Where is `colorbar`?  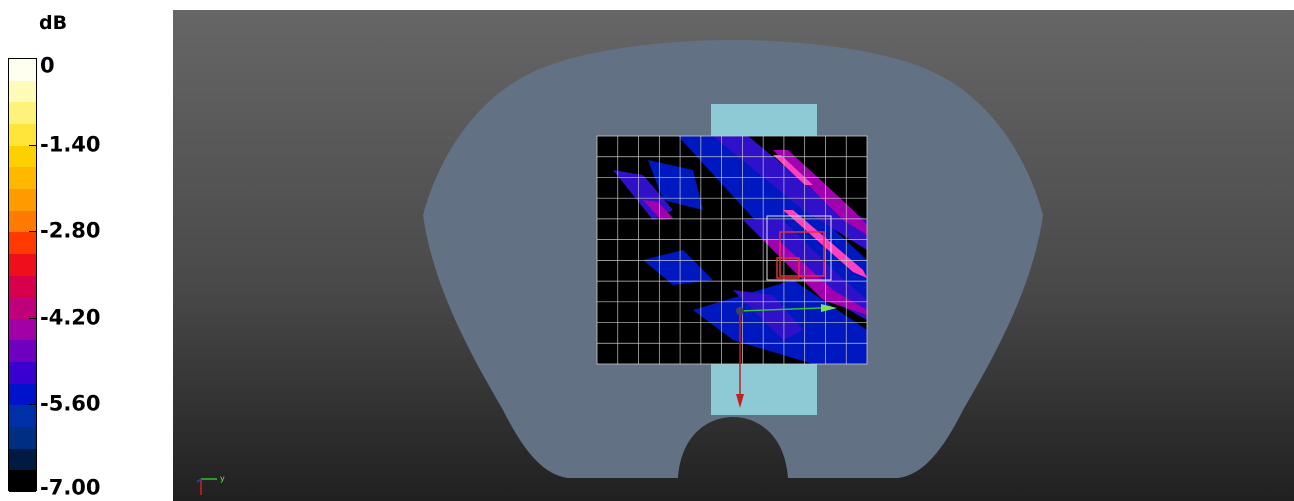
colorbar is located at coordinates (22, 275).